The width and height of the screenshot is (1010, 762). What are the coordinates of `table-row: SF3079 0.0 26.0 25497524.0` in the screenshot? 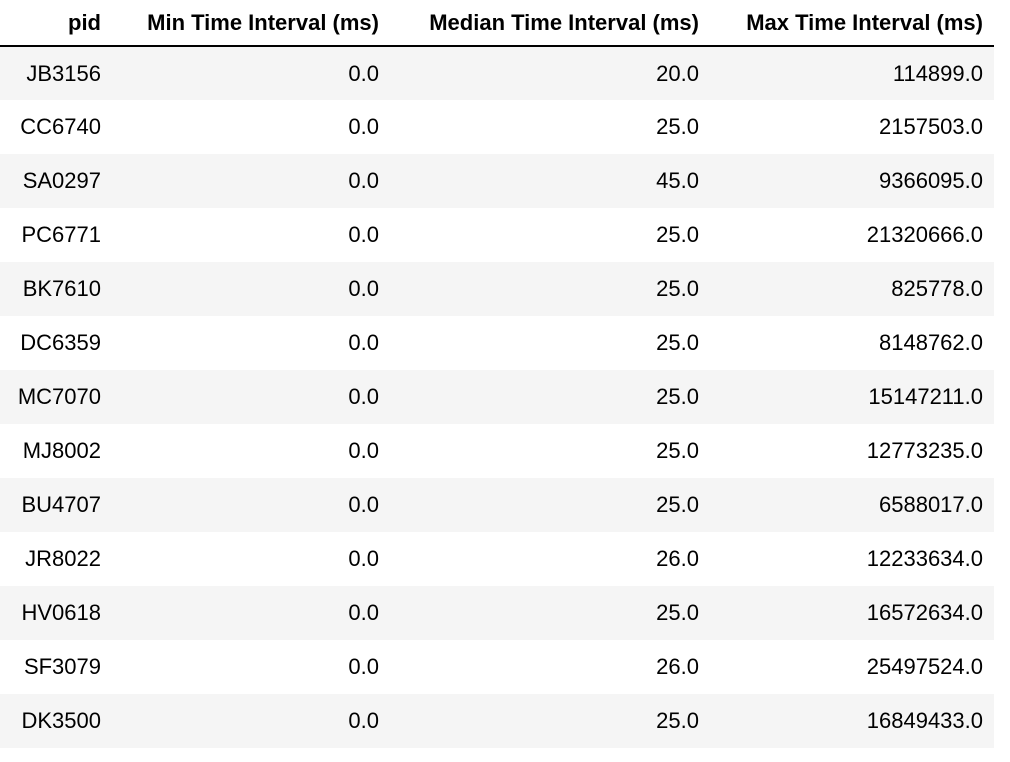 It's located at (497, 667).